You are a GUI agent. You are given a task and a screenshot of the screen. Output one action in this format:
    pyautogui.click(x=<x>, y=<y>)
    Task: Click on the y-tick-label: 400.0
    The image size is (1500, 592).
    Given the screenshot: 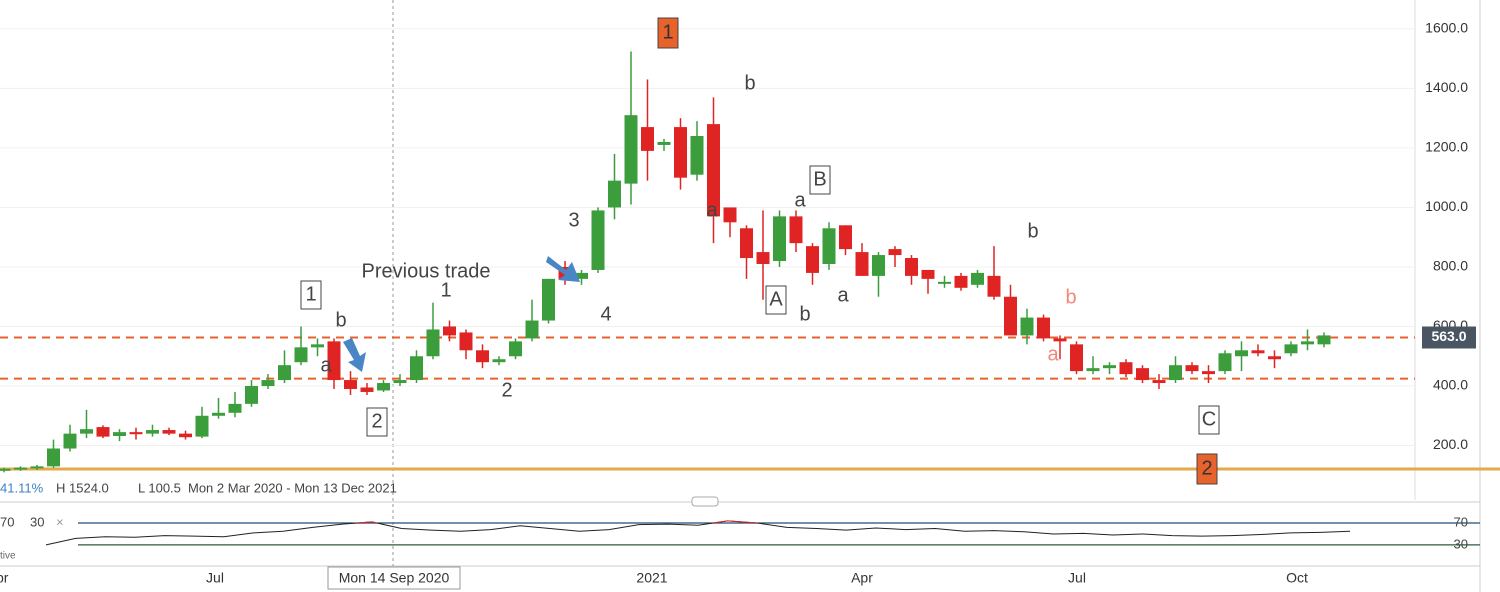 What is the action you would take?
    pyautogui.click(x=1450, y=385)
    